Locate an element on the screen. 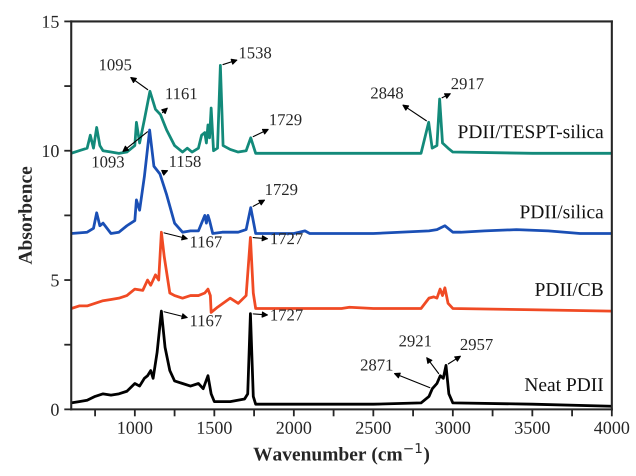  annotation: 2957 is located at coordinates (476, 344).